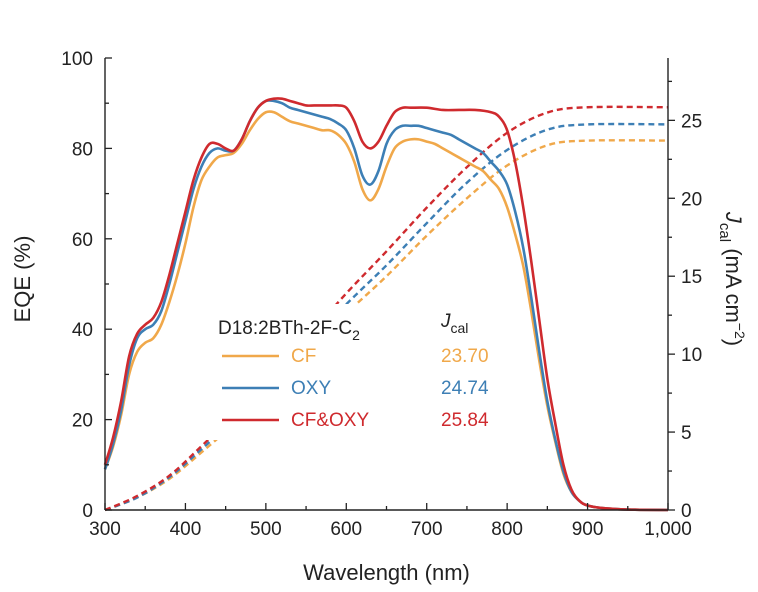 Image resolution: width=758 pixels, height=592 pixels. What do you see at coordinates (386, 572) in the screenshot?
I see `x-axis-label: Wavelength (nm)` at bounding box center [386, 572].